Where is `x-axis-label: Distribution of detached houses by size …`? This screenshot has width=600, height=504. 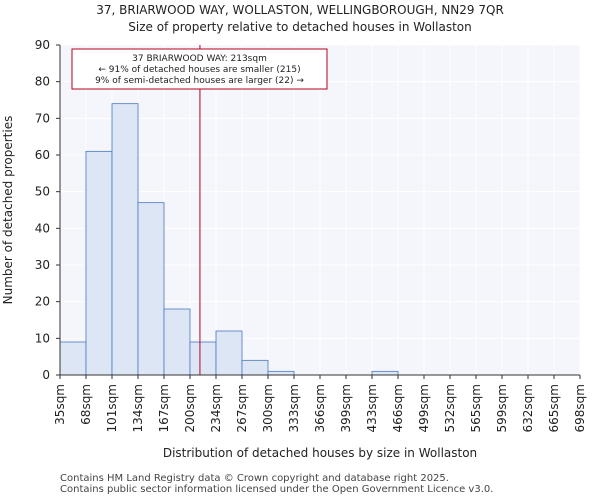 x-axis-label: Distribution of detached houses by size … is located at coordinates (320, 453).